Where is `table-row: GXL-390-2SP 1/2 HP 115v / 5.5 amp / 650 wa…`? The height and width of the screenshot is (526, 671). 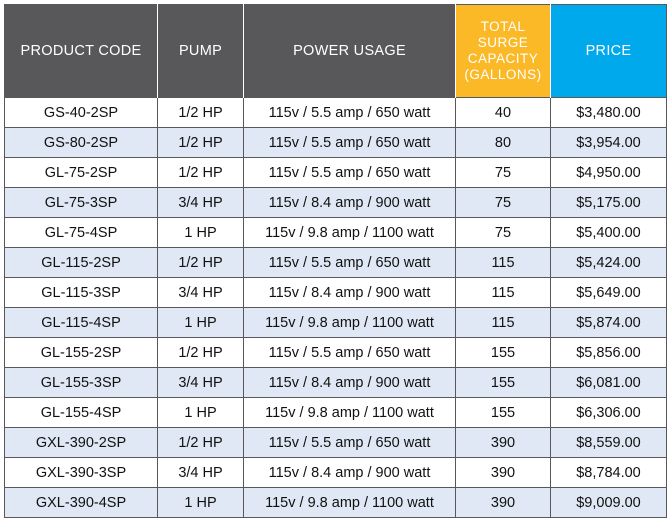 table-row: GXL-390-2SP 1/2 HP 115v / 5.5 amp / 650 wa… is located at coordinates (335, 442).